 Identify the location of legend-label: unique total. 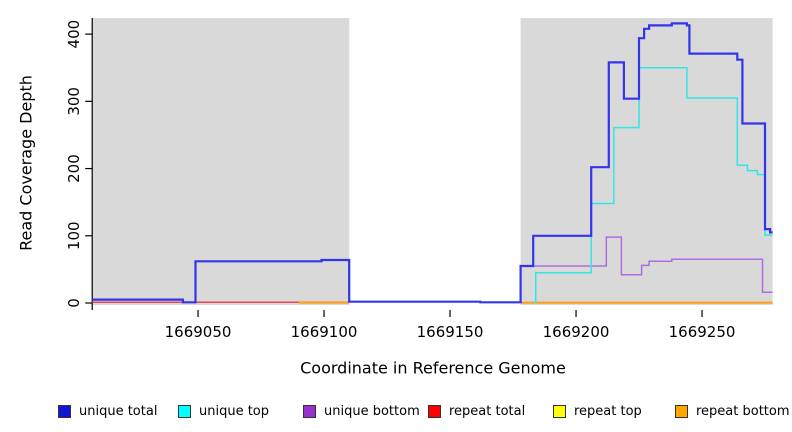
(118, 411).